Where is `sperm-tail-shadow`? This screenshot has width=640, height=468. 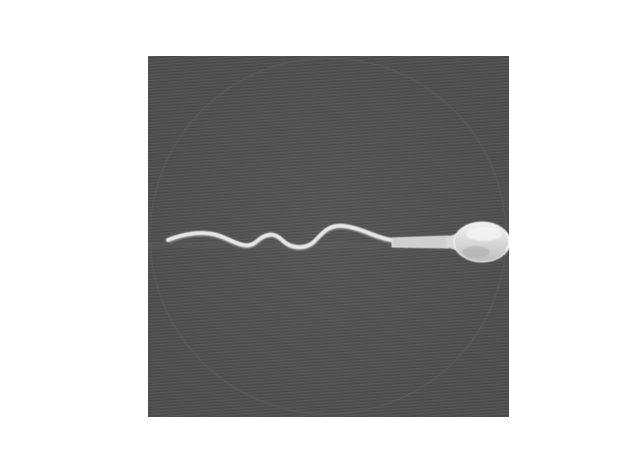 sperm-tail-shadow is located at coordinates (281, 239).